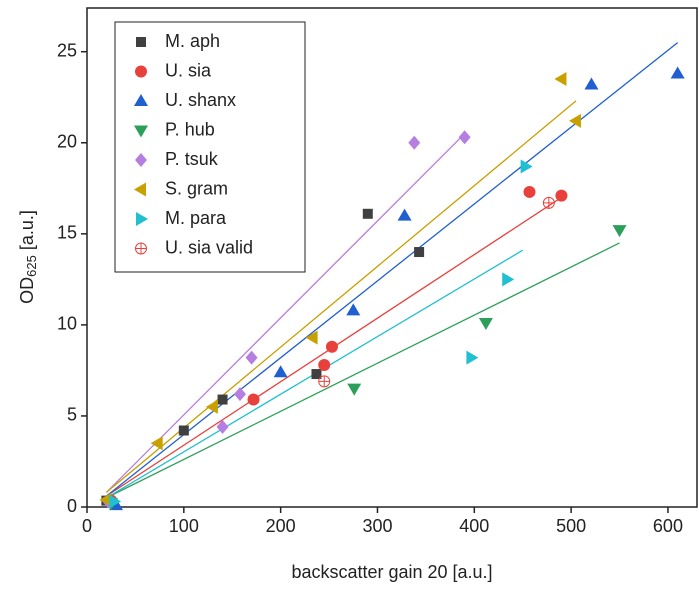 The image size is (699, 594). Describe the element at coordinates (474, 526) in the screenshot. I see `x-tick-label: 400` at that location.